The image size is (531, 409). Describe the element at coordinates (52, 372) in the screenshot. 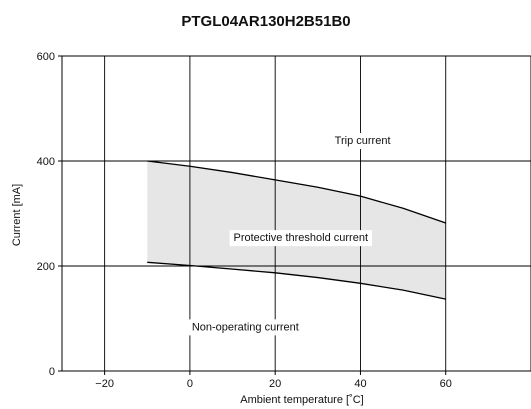

I see `y-tick-label: 0` at that location.